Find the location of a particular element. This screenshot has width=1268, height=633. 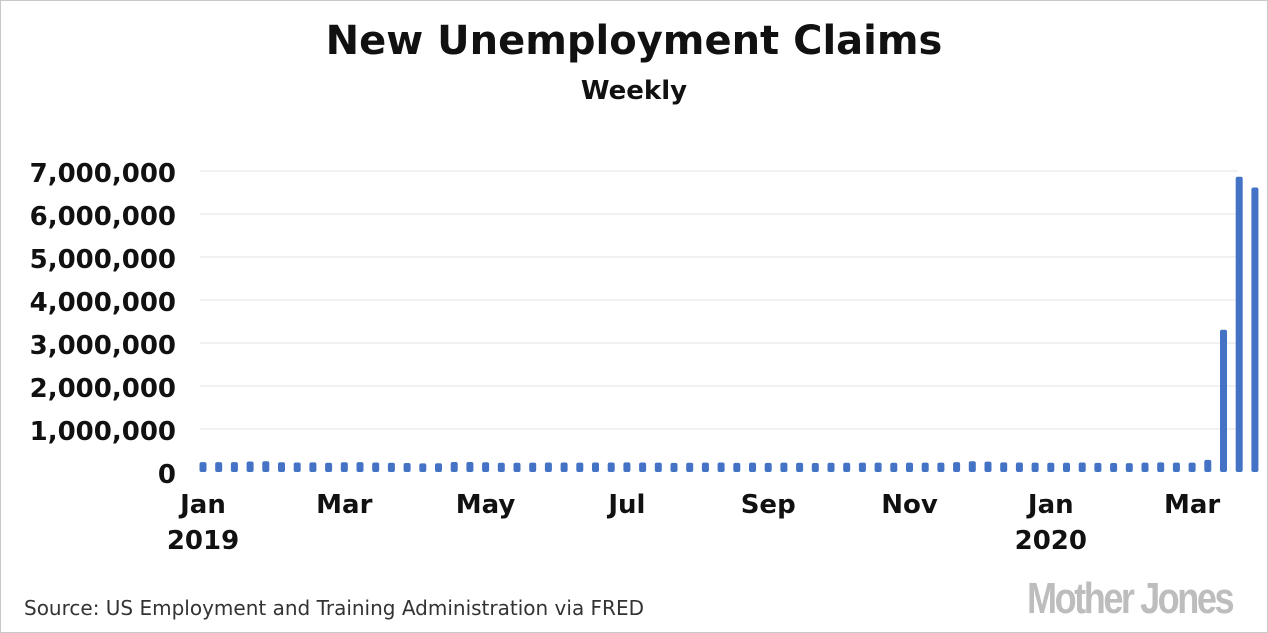

y-tick-label: 3,000,000 is located at coordinates (103, 346).